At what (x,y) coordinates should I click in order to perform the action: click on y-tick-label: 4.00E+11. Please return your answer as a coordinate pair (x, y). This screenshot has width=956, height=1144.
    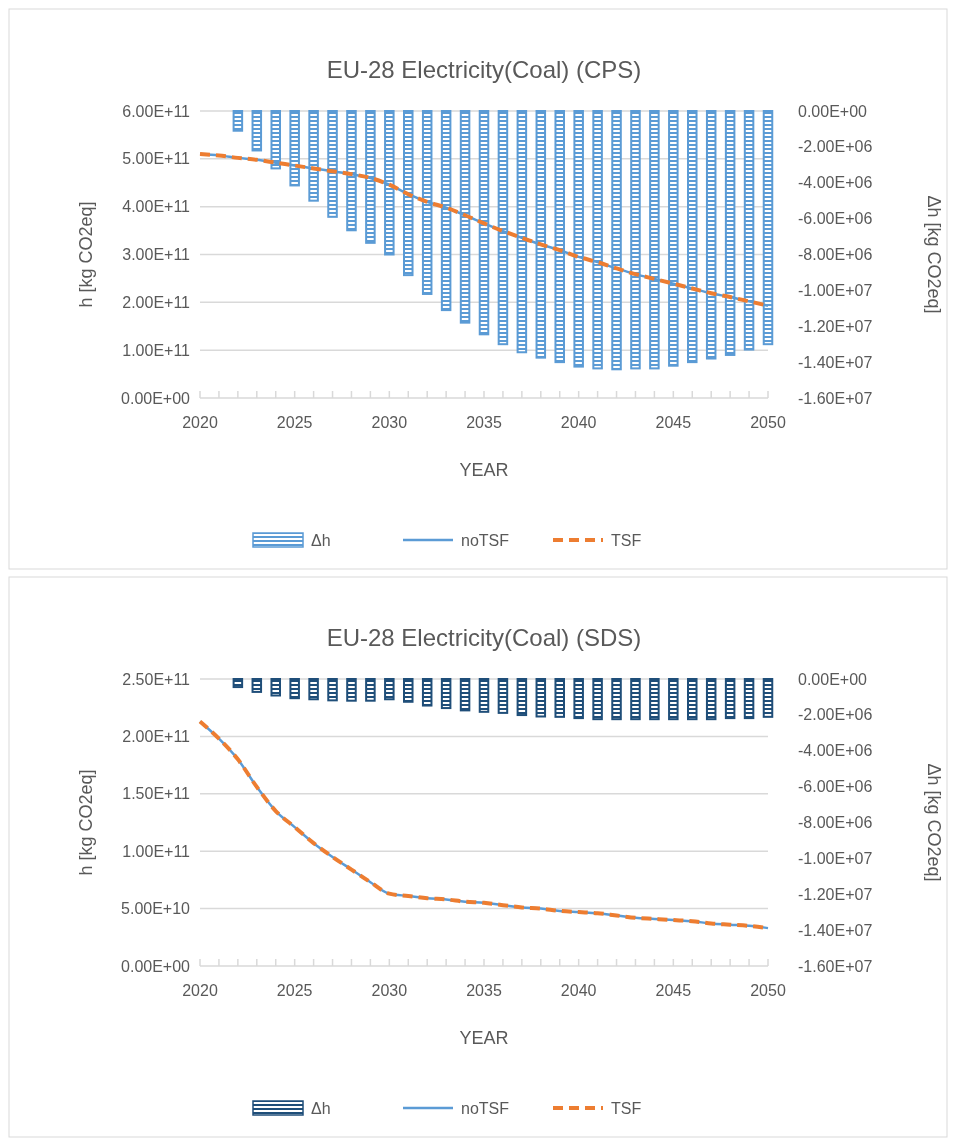
    Looking at the image, I should click on (156, 207).